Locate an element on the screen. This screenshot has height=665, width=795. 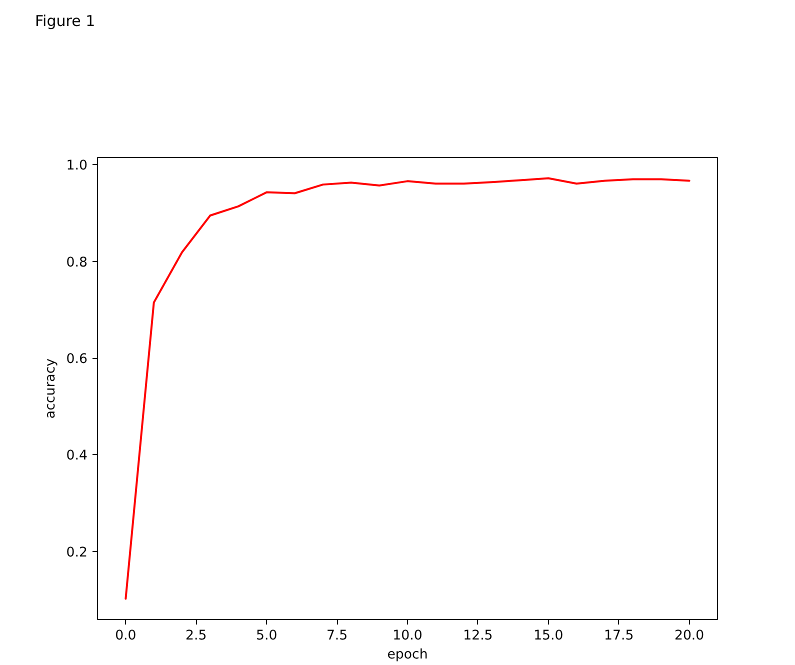
y-tick-label: 0.4 is located at coordinates (77, 456).